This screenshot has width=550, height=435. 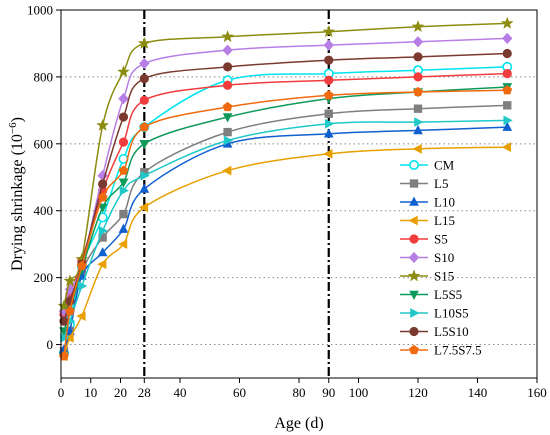 What do you see at coordinates (120, 392) in the screenshot?
I see `x-tick-label: 20` at bounding box center [120, 392].